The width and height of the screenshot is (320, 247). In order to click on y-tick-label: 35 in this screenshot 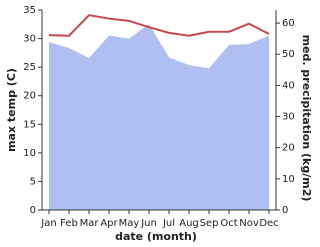, I will do `click(29, 10)`.